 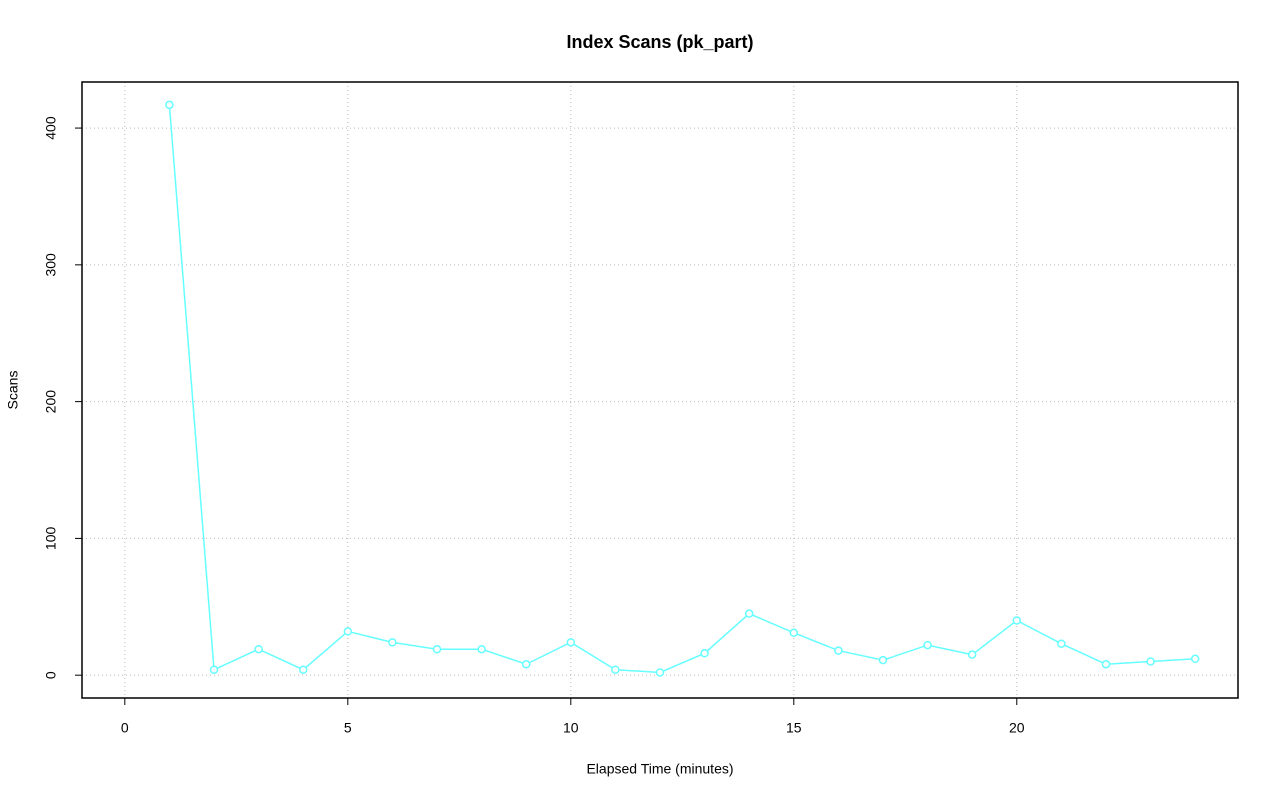 What do you see at coordinates (13, 390) in the screenshot?
I see `y-axis-label: Scans` at bounding box center [13, 390].